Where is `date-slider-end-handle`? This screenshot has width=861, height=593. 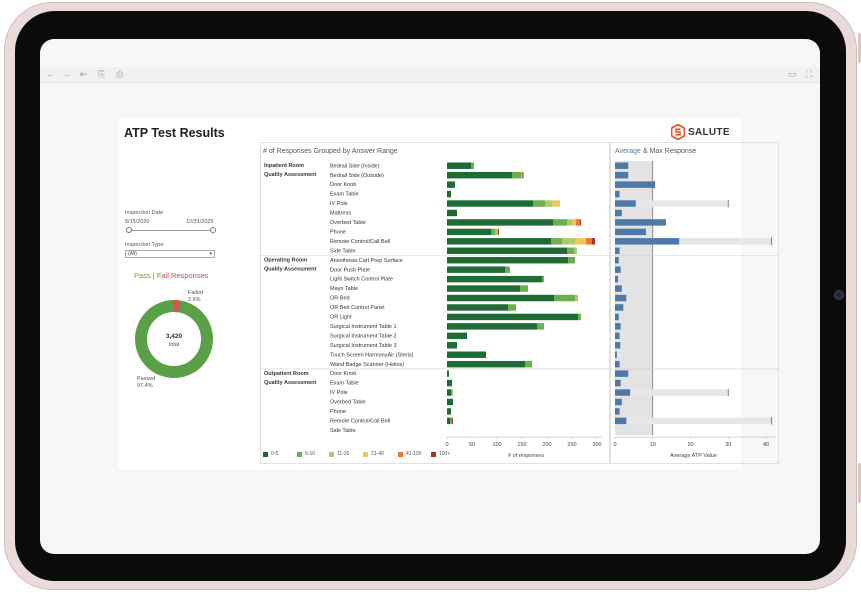 date-slider-end-handle is located at coordinates (213, 230).